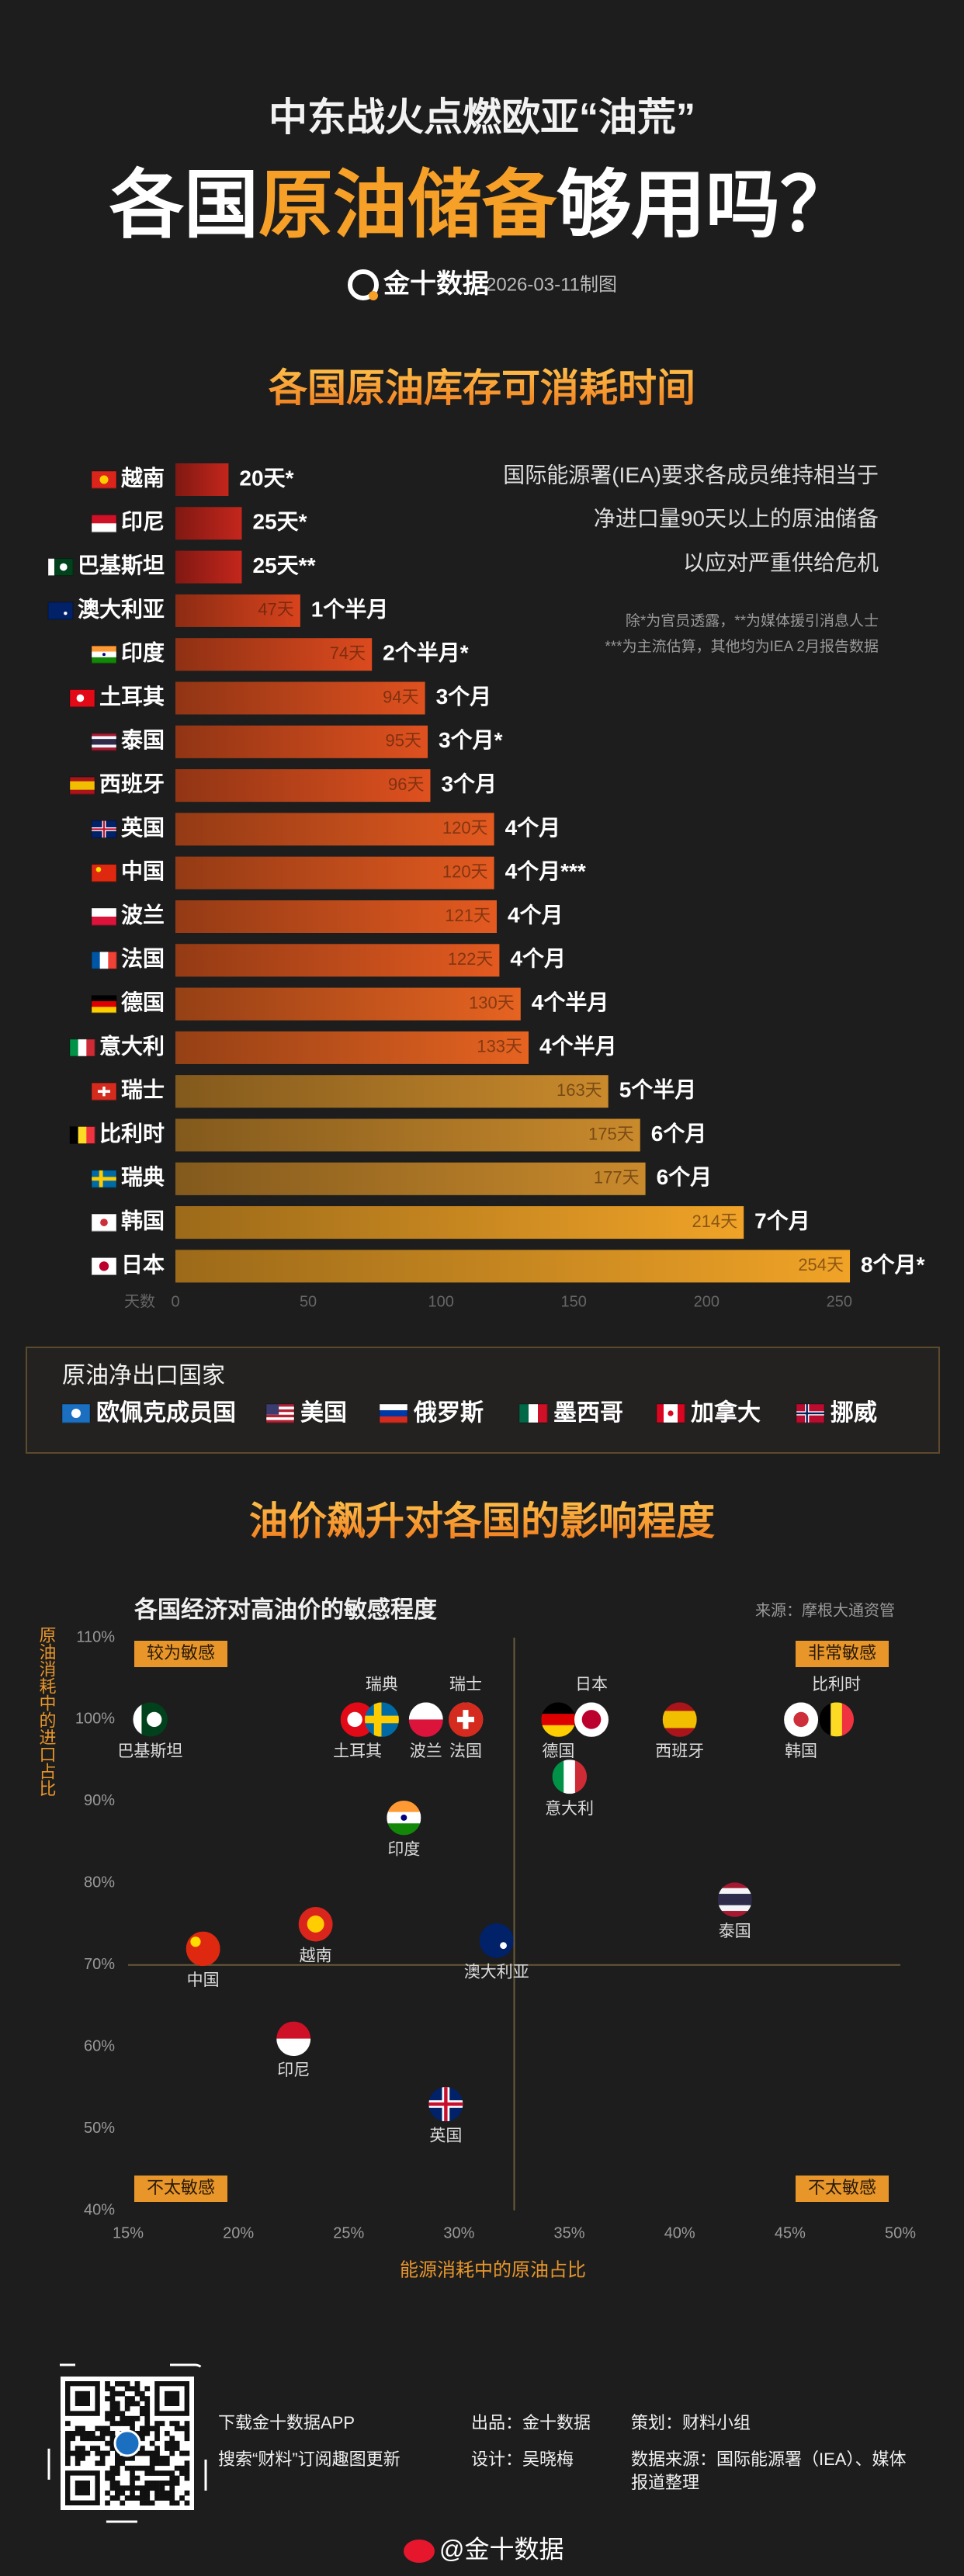 The width and height of the screenshot is (964, 2576). I want to click on x-tick-label: 50%, so click(900, 2232).